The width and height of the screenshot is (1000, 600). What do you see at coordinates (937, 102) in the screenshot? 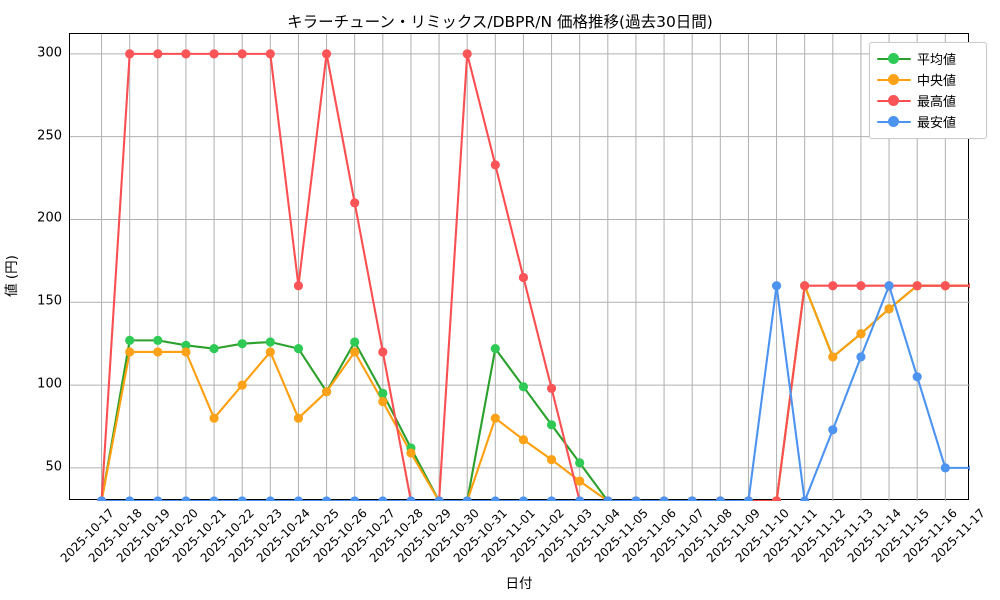
I see `legend-label: 最高値` at bounding box center [937, 102].